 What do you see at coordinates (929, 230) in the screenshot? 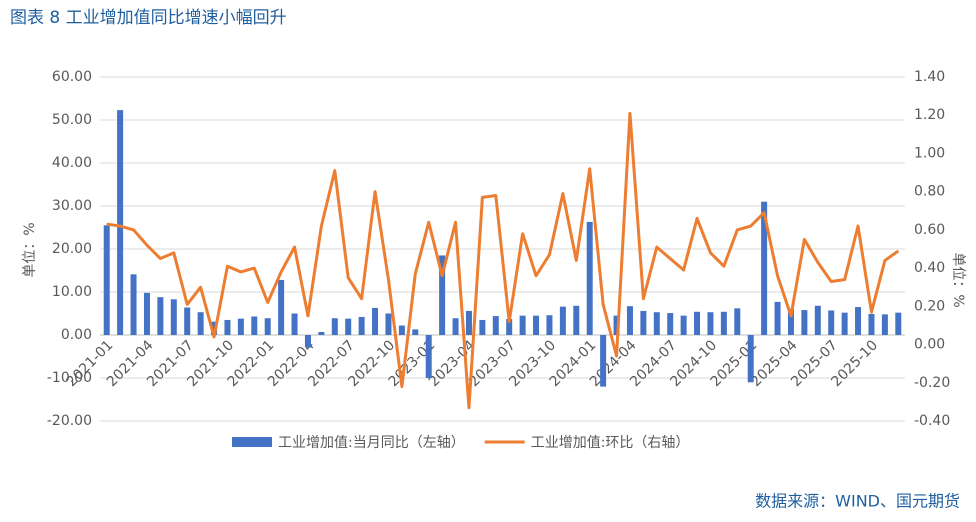
I see `y2-tick-label: 0.60` at bounding box center [929, 230].